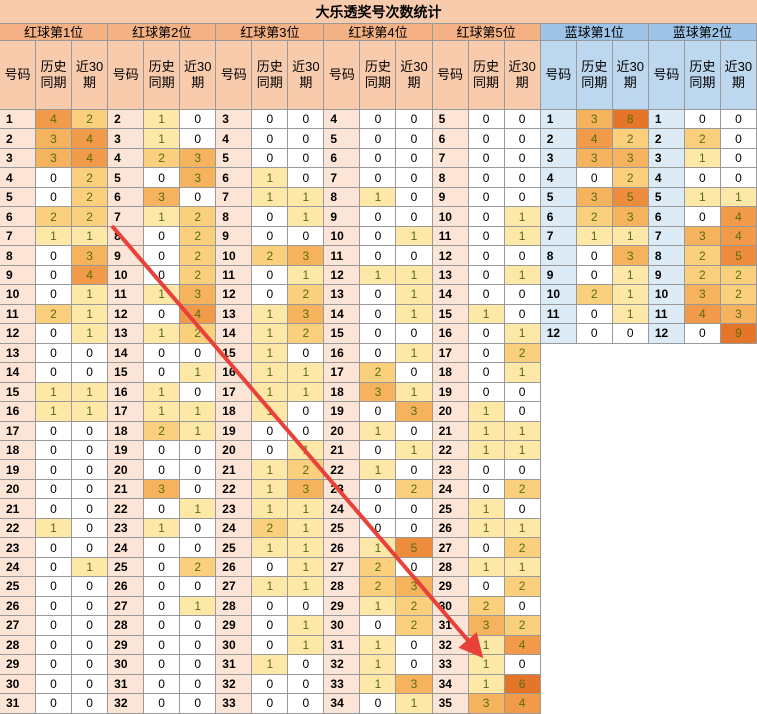 Image resolution: width=757 pixels, height=714 pixels. Describe the element at coordinates (342, 606) in the screenshot. I see `ball-number: 29` at that location.